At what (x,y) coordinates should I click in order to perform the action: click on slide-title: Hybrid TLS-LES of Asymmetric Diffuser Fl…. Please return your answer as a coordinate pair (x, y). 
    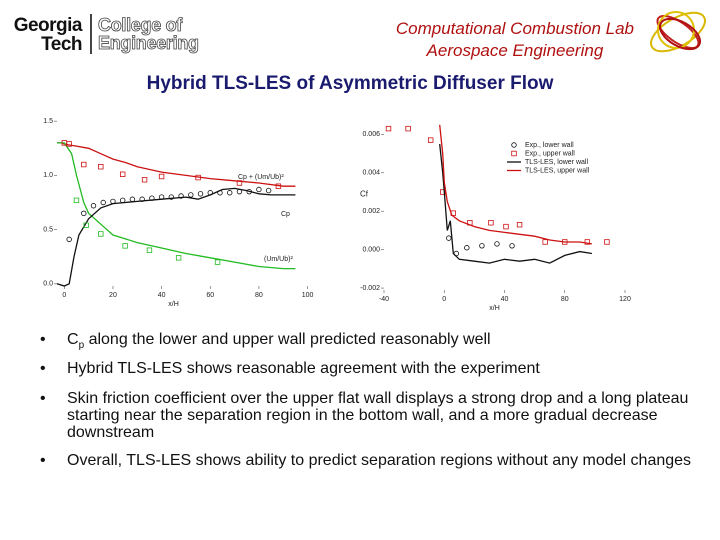
    Looking at the image, I should click on (350, 83).